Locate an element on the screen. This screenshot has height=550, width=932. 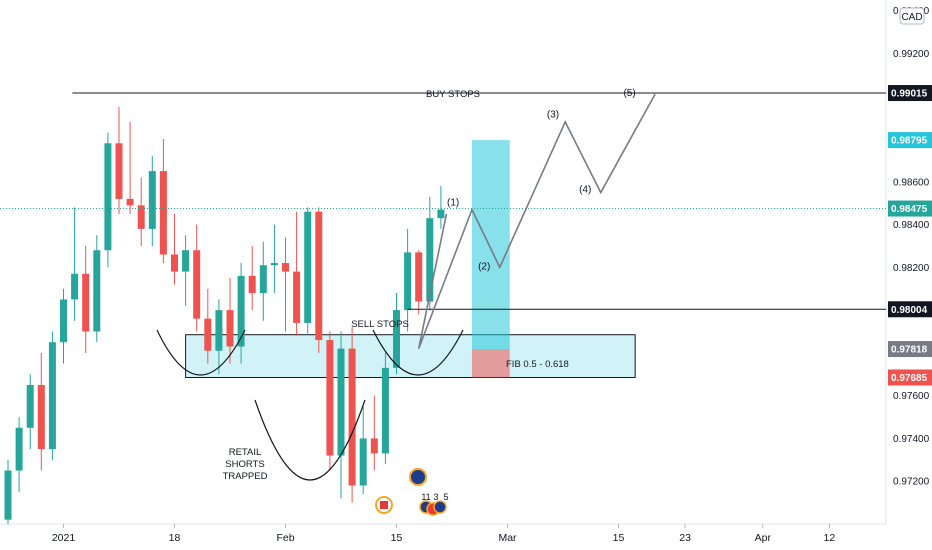
time-tick-label: 18 is located at coordinates (175, 538).